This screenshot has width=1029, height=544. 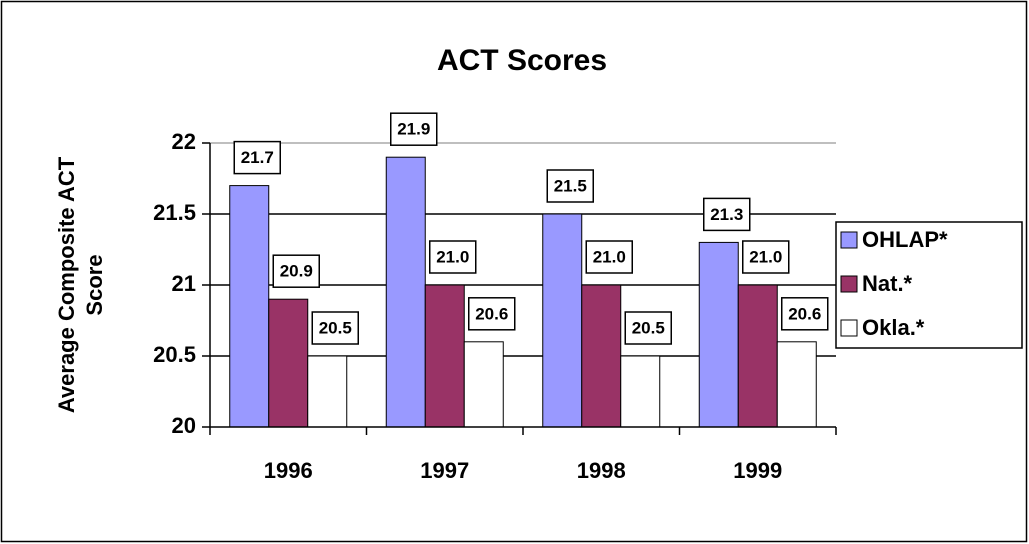 What do you see at coordinates (174, 354) in the screenshot?
I see `y-tick-label: 20.5` at bounding box center [174, 354].